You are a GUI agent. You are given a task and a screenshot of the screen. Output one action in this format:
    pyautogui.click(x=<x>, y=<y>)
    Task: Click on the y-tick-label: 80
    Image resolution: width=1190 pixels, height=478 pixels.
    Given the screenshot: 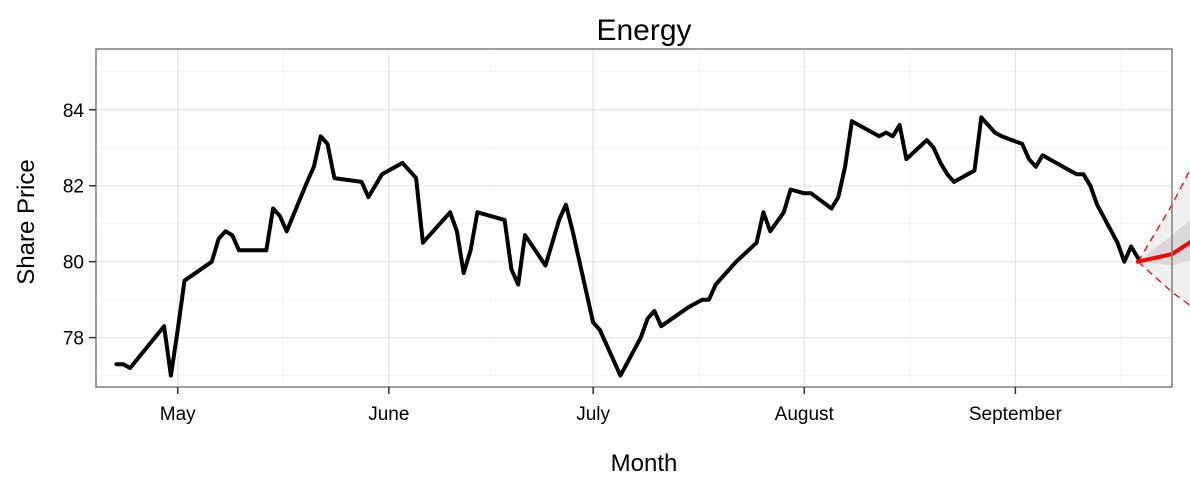 What is the action you would take?
    pyautogui.click(x=73, y=263)
    